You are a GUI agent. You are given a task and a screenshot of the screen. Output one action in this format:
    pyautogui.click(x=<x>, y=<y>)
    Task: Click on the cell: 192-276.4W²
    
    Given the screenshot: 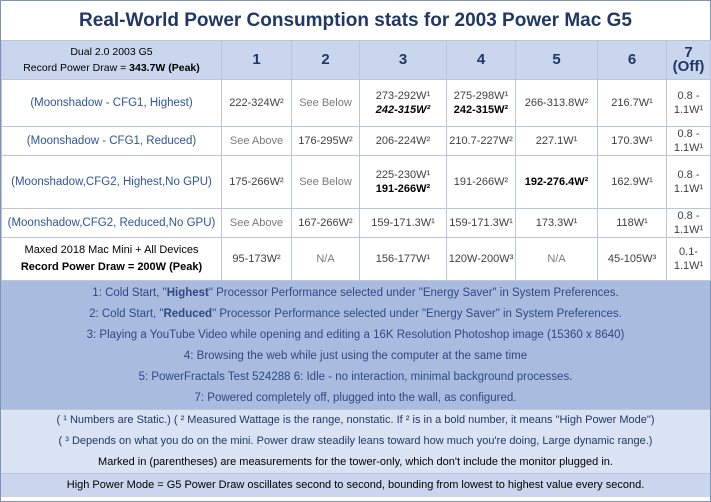 What is the action you would take?
    pyautogui.click(x=556, y=182)
    